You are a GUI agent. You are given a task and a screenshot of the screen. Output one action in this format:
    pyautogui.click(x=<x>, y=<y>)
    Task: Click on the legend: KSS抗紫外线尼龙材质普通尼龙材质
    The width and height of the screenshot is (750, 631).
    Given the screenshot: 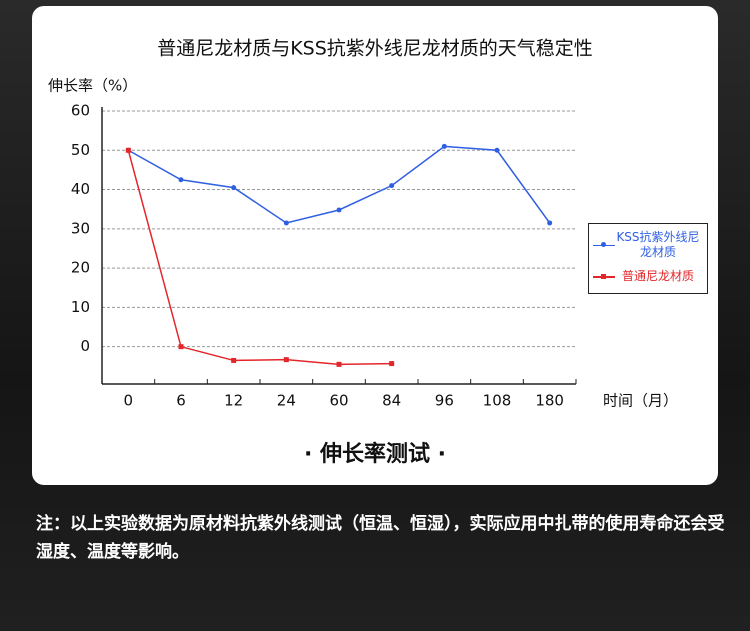 What is the action you would take?
    pyautogui.click(x=648, y=258)
    